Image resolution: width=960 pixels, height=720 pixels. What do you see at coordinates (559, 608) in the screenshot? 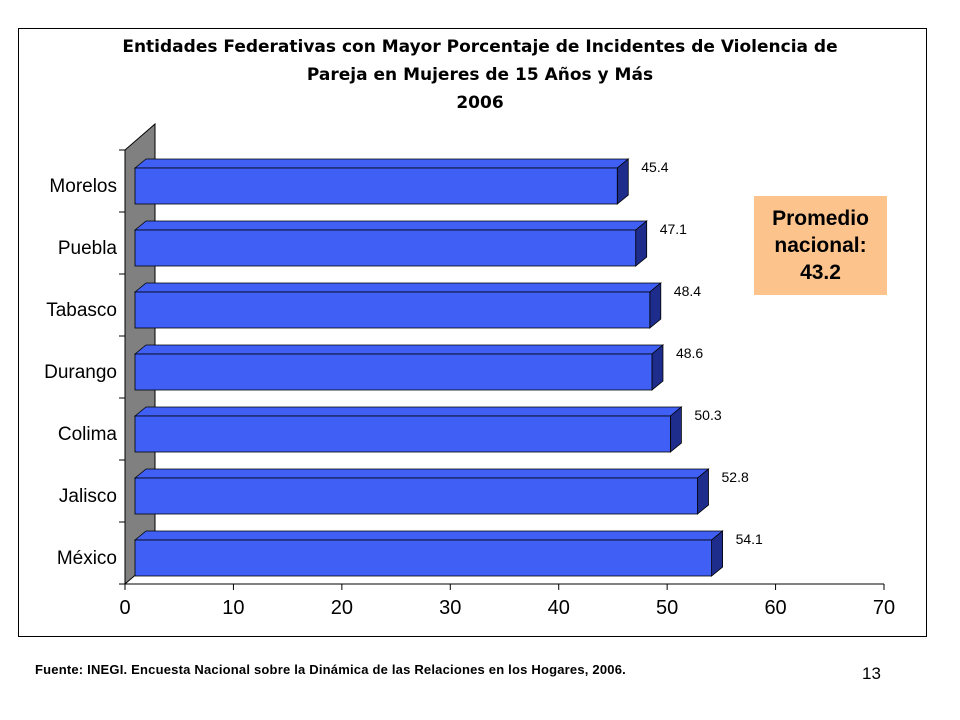
I see `x-tick-label: 40` at bounding box center [559, 608].